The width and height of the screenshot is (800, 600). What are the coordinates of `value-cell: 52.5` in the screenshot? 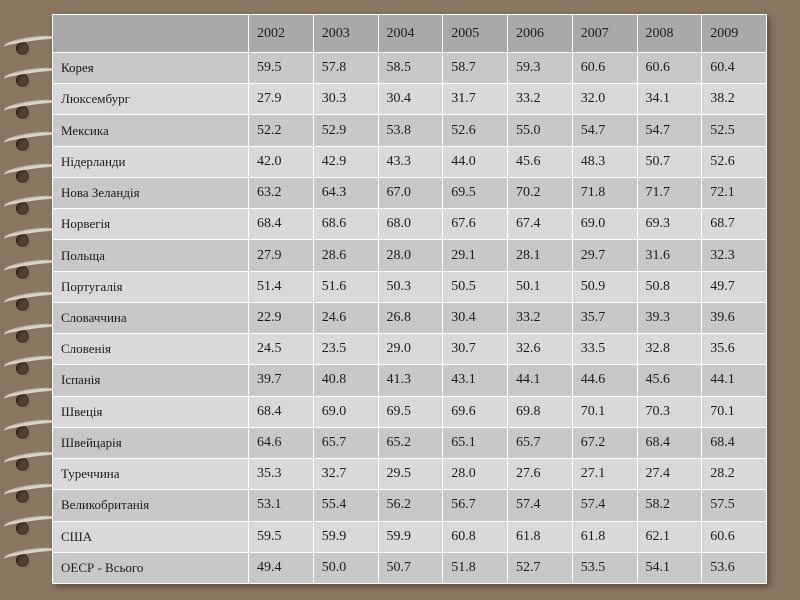 It's located at (734, 130).